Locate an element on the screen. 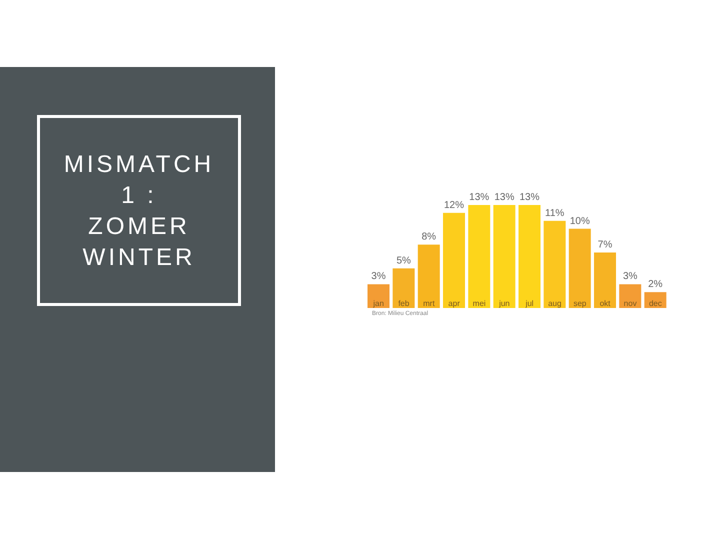 The image size is (720, 540). data-label: 10% is located at coordinates (580, 221).